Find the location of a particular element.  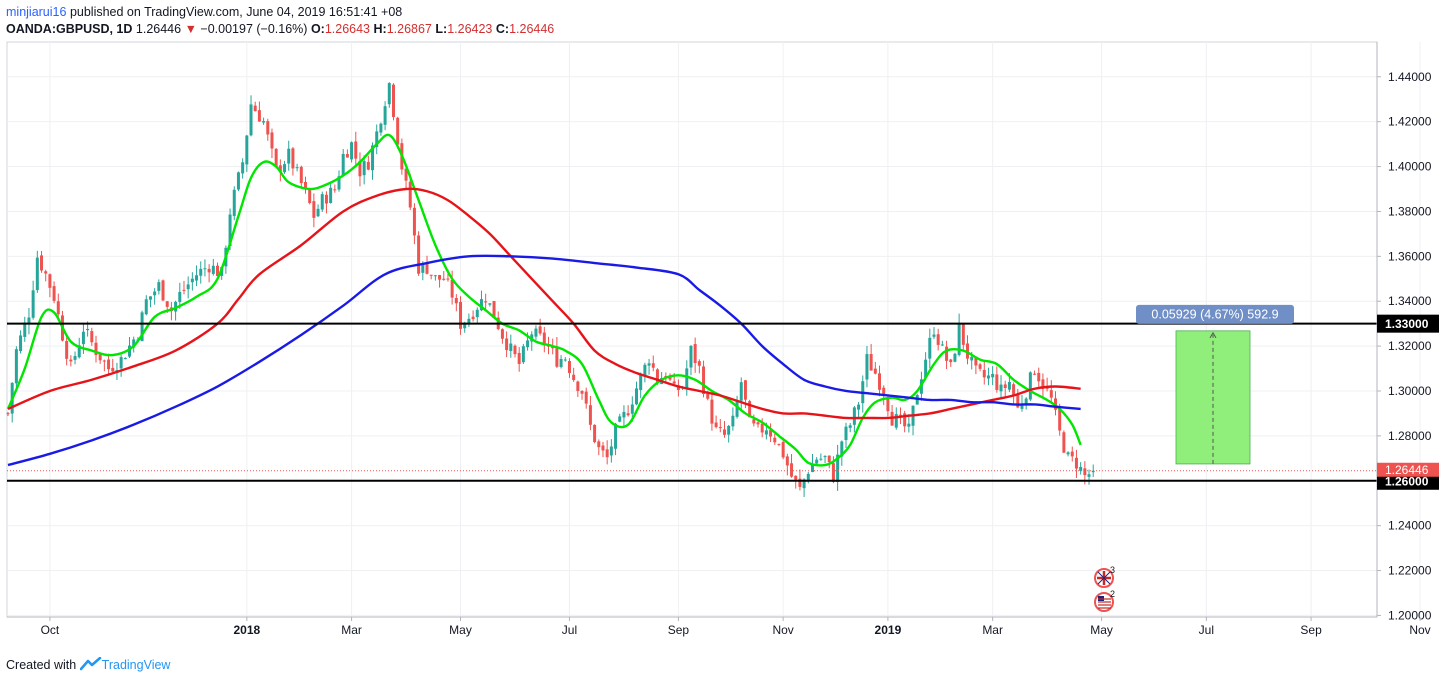

low-label: L: is located at coordinates (441, 29).